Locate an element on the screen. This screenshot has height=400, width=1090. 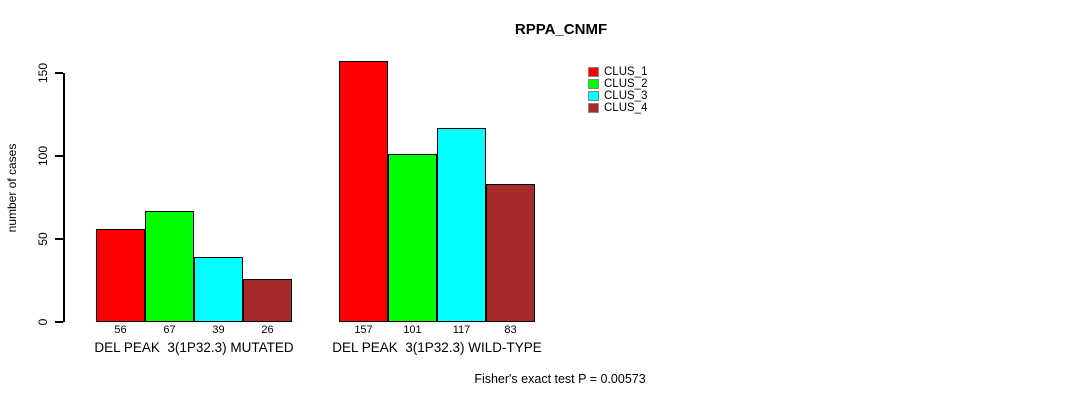
bar-clus_1-group1 is located at coordinates (120, 275).